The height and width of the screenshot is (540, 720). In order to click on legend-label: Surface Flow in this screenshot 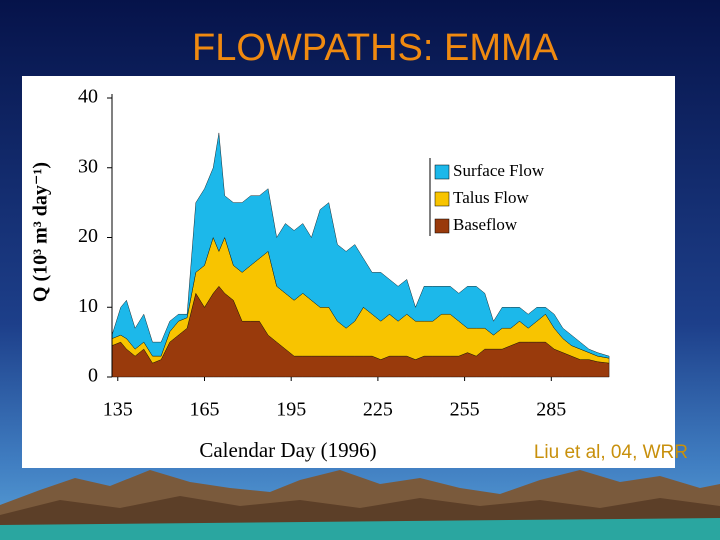, I will do `click(499, 170)`.